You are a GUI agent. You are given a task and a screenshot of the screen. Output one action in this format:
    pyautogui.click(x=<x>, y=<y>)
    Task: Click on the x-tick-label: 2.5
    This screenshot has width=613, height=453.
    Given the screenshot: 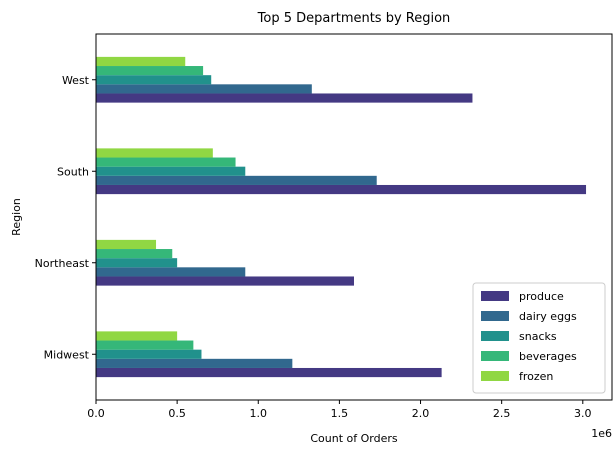 What is the action you would take?
    pyautogui.click(x=502, y=413)
    